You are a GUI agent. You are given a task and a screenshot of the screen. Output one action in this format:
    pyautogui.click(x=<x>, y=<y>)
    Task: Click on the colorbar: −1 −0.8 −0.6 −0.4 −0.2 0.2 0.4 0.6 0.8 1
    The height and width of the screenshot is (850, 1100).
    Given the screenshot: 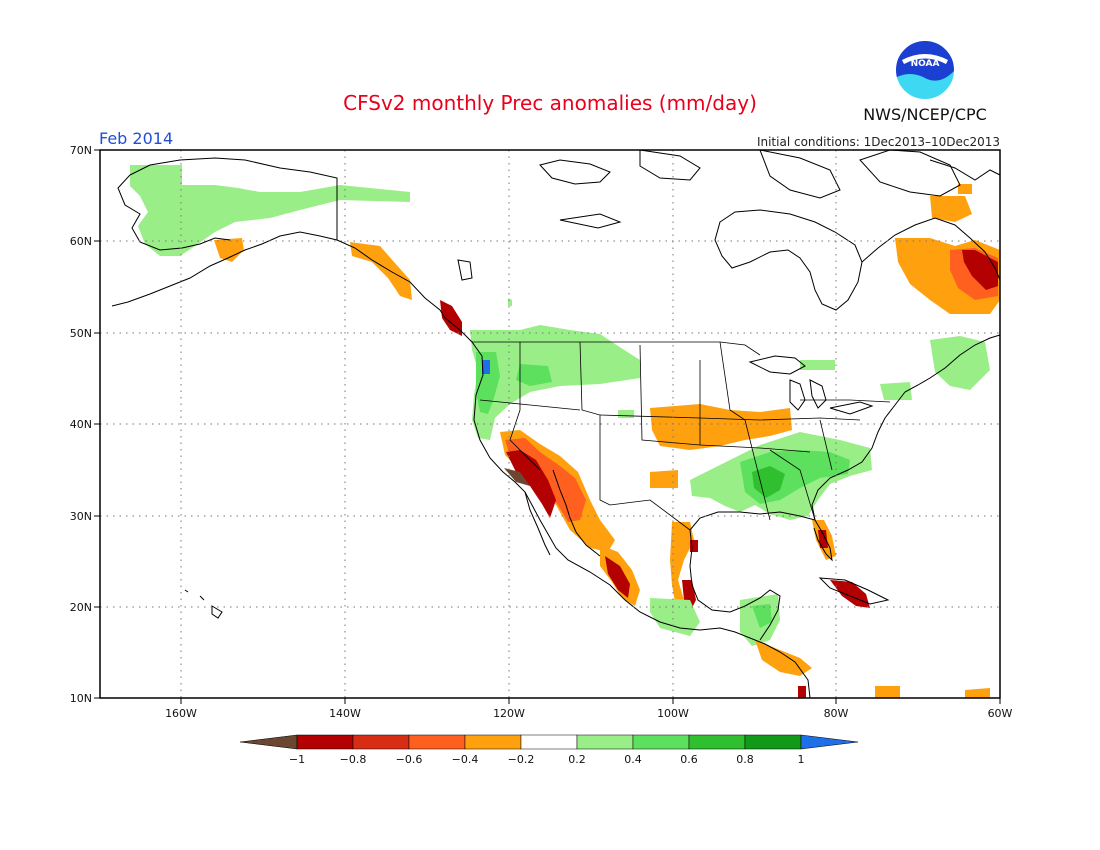 What is the action you would take?
    pyautogui.click(x=549, y=750)
    